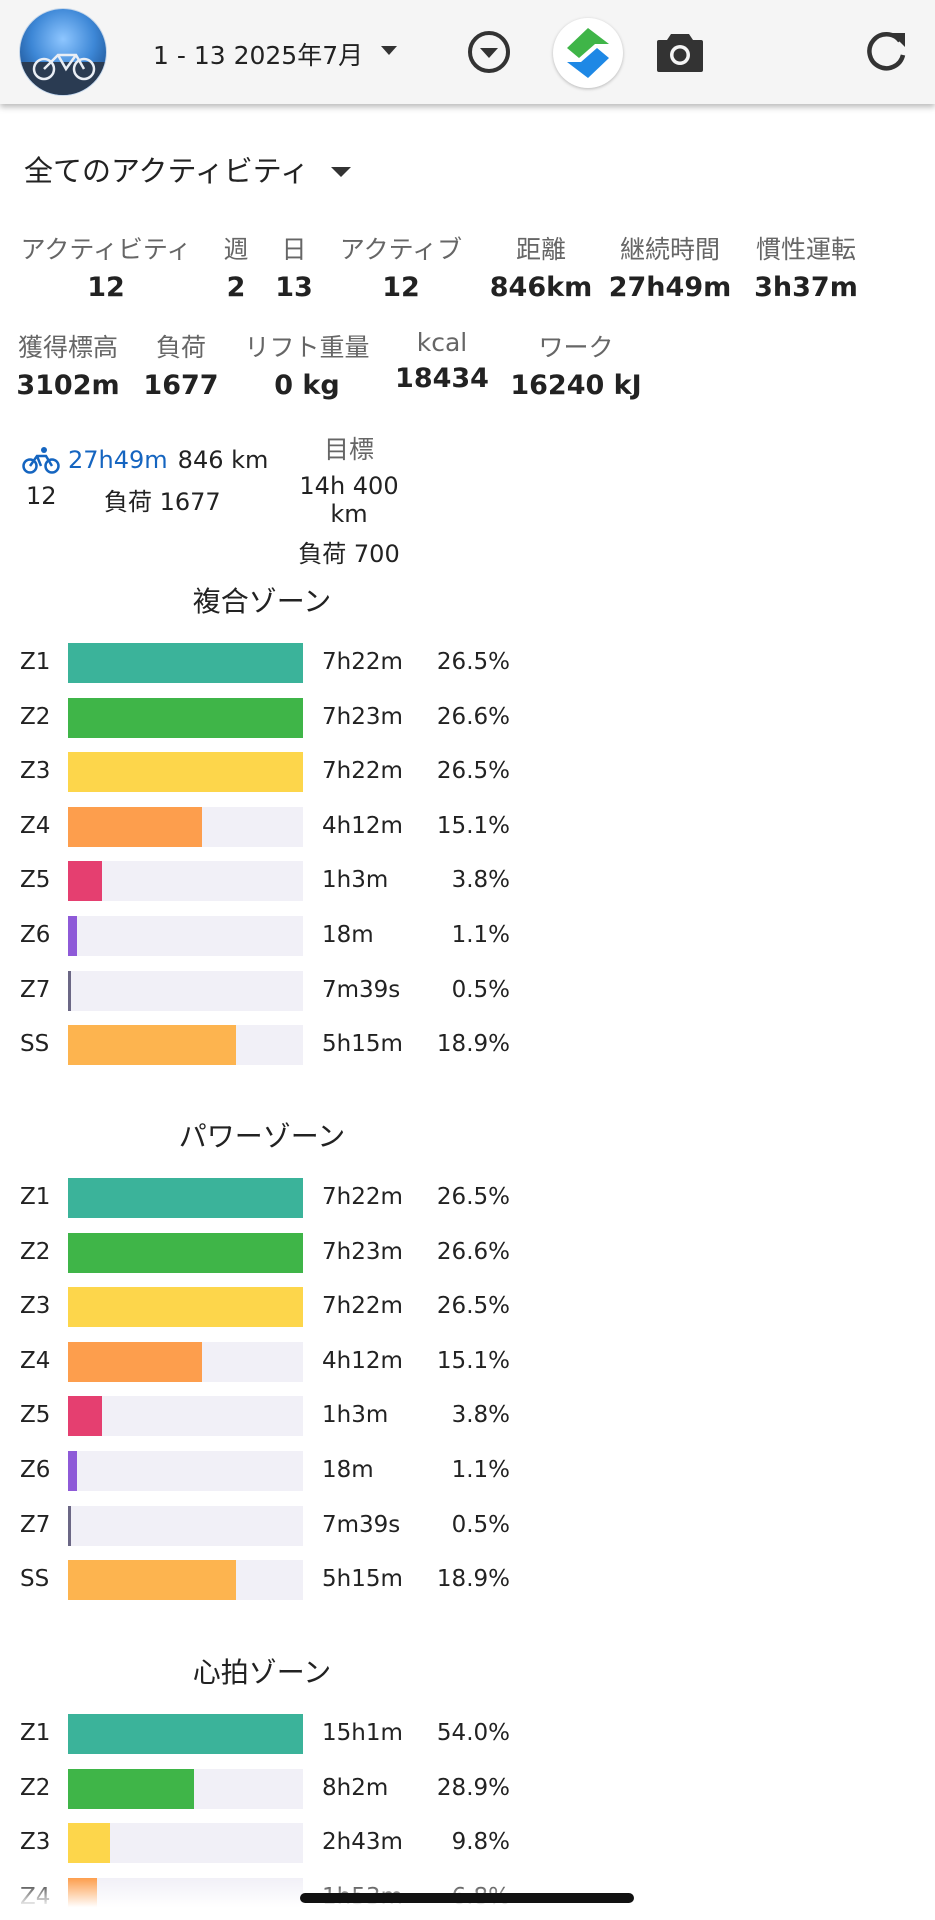  What do you see at coordinates (588, 53) in the screenshot?
I see `intervals-logo-icon` at bounding box center [588, 53].